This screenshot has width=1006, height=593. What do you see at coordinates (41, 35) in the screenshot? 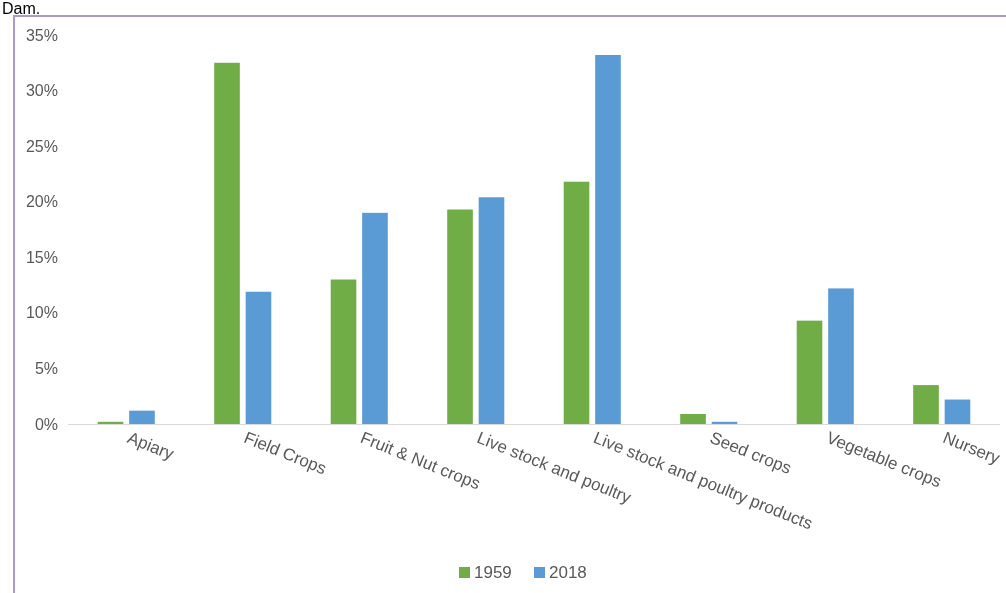
I see `y-tick-label: 35%` at bounding box center [41, 35].